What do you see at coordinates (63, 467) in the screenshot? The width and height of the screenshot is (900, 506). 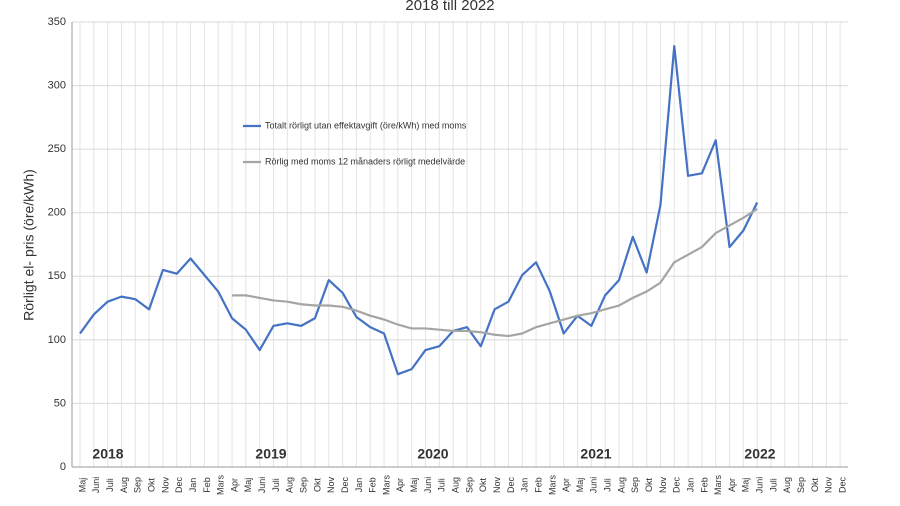 I see `y-tick-label: 0` at bounding box center [63, 467].